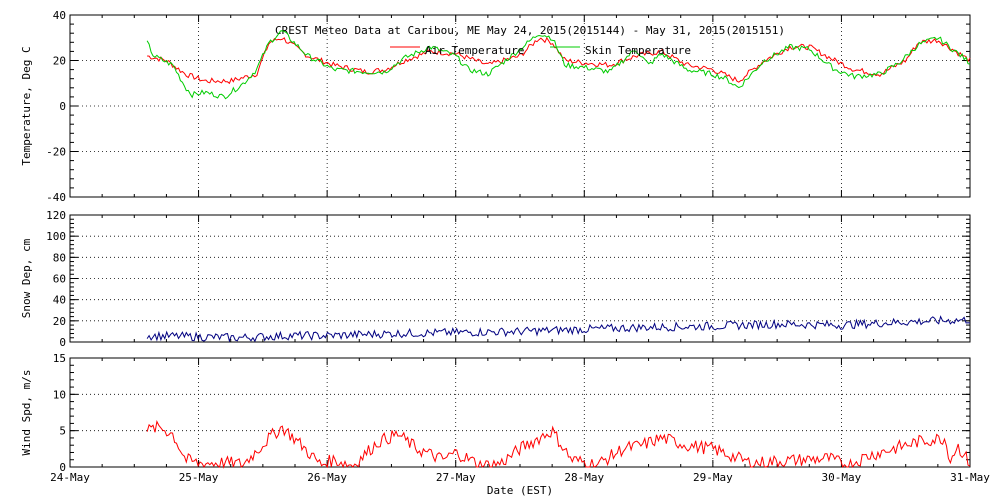 The height and width of the screenshot is (500, 1000). Describe the element at coordinates (62, 431) in the screenshot. I see `y-tick-label: 5` at that location.